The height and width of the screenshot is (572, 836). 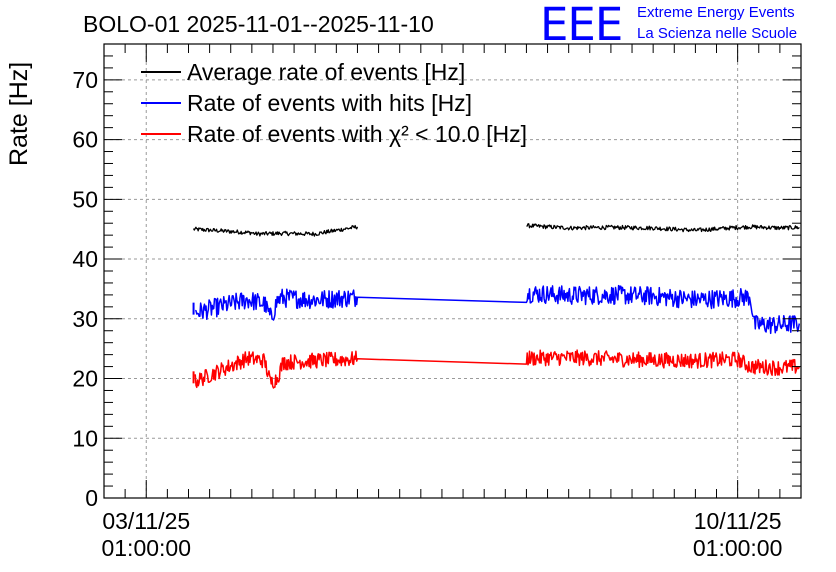 What do you see at coordinates (85, 289) in the screenshot?
I see `y-tick-labels: 0 10 20 30 40 50 60 70` at bounding box center [85, 289].